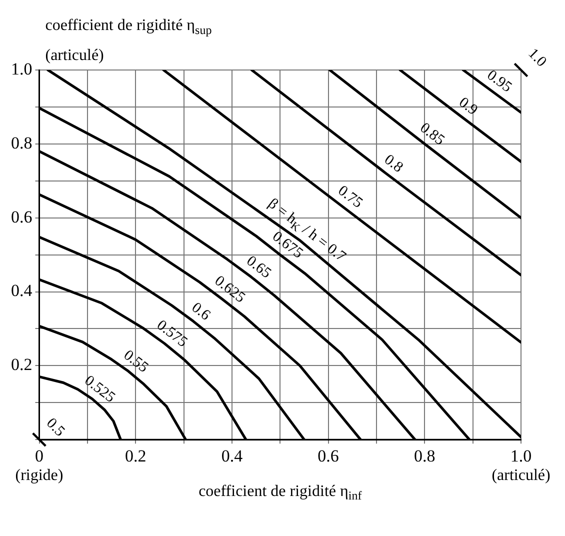  I want to click on y-tick-label: 1.0, so click(21, 68).